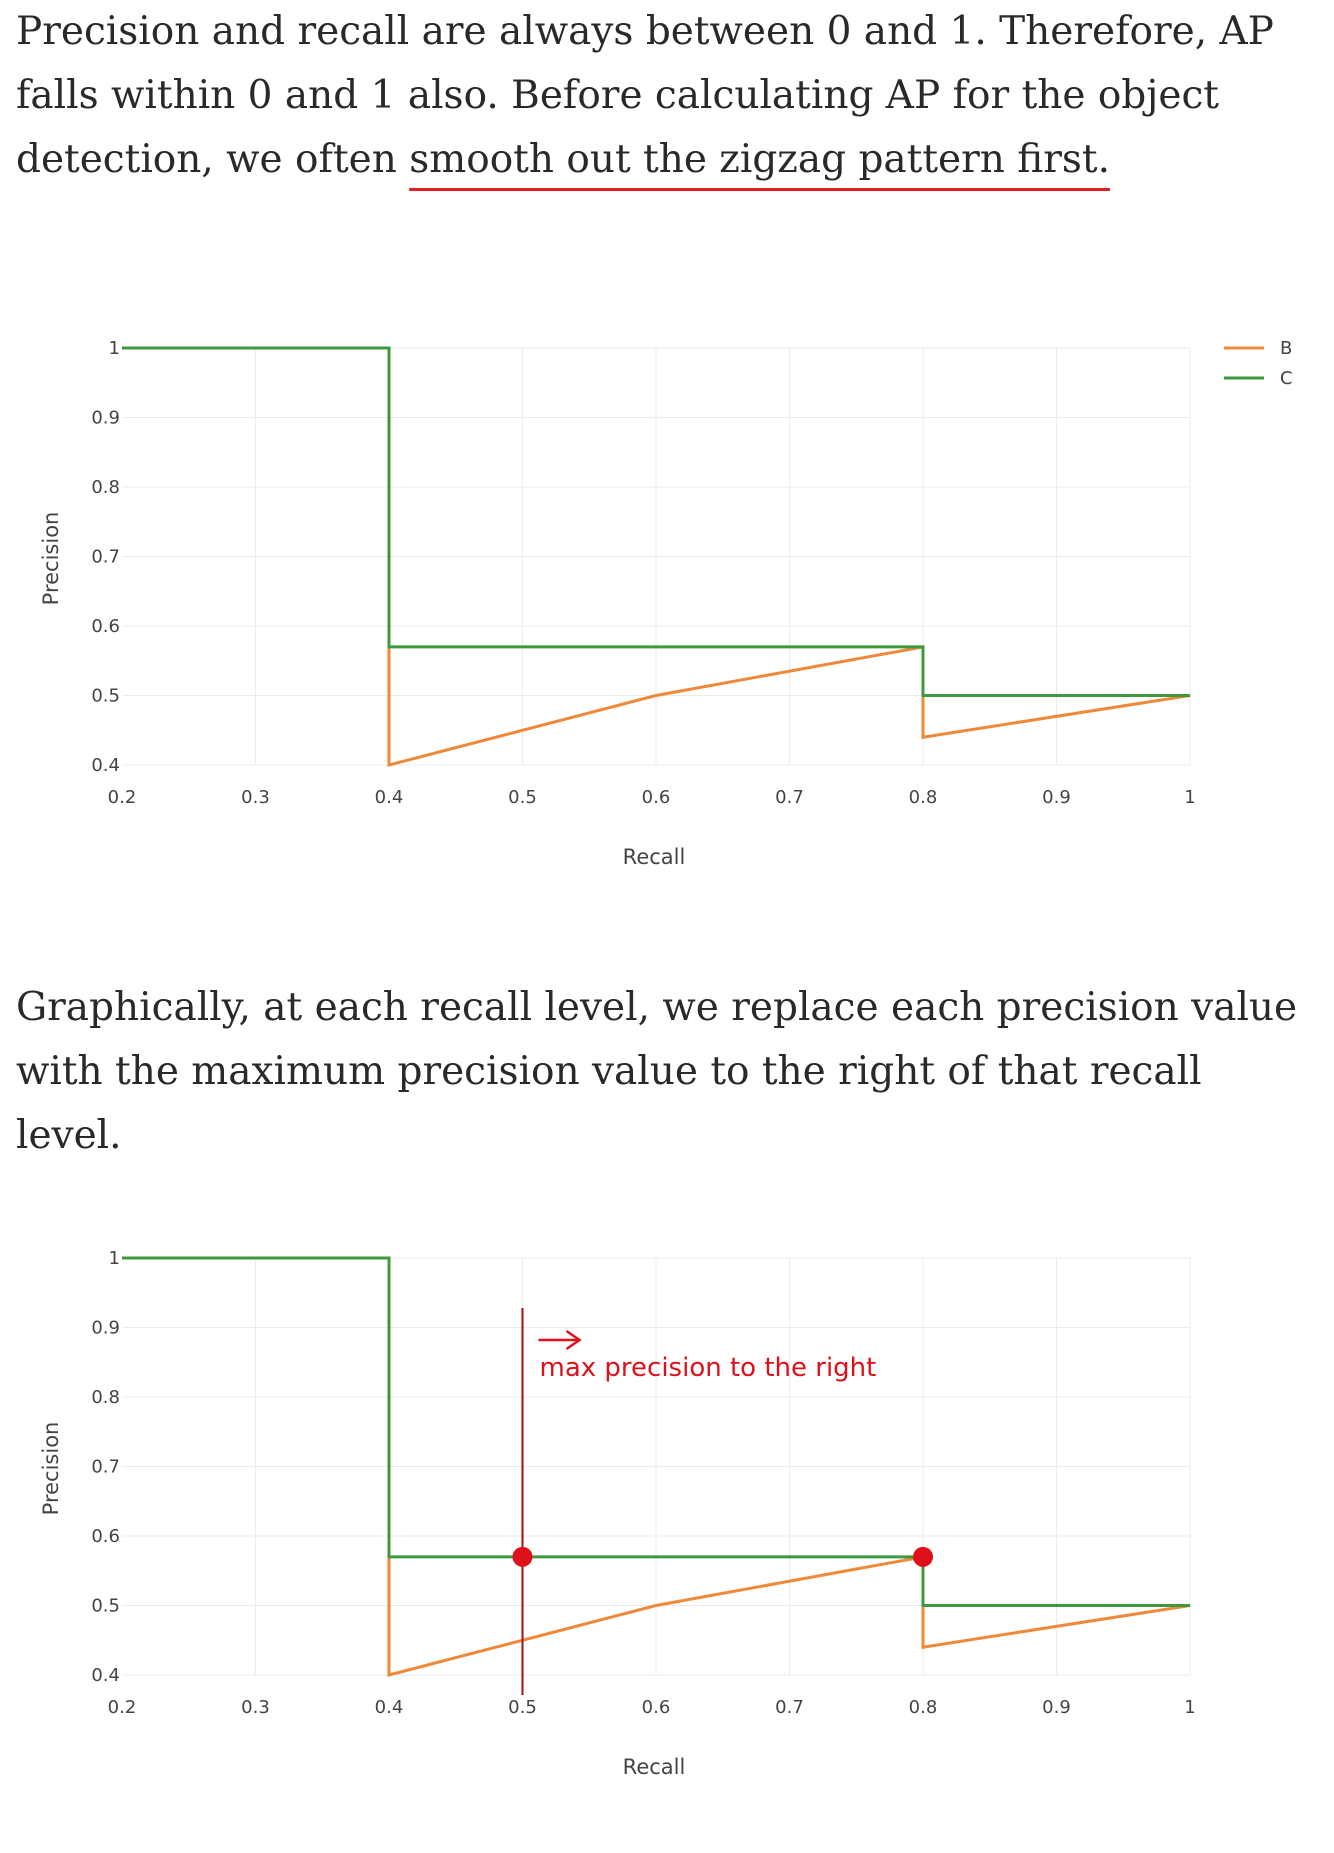  Describe the element at coordinates (1286, 378) in the screenshot. I see `legend-label-c: C` at that location.